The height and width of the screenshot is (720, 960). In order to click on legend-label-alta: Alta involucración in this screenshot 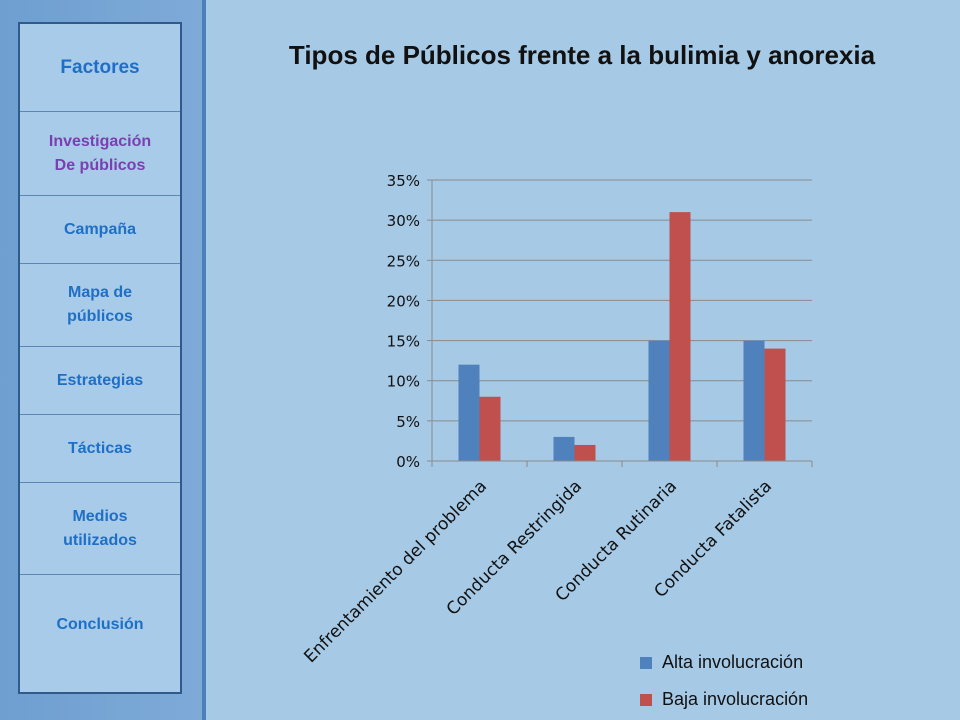, I will do `click(733, 662)`.